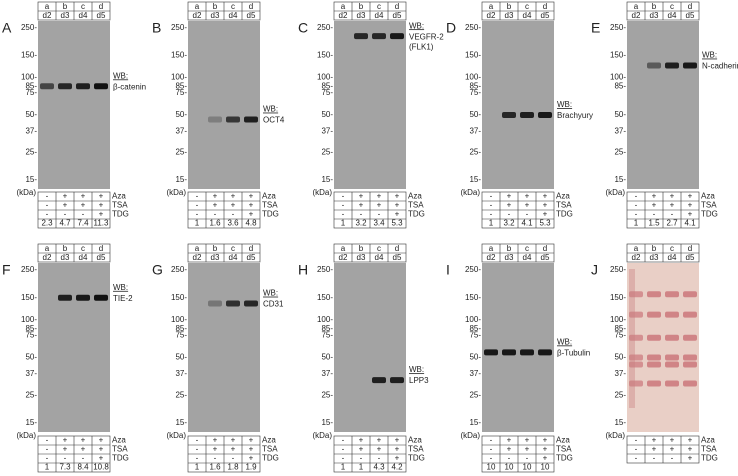 The image size is (738, 476). I want to click on panel-letter: I, so click(448, 270).